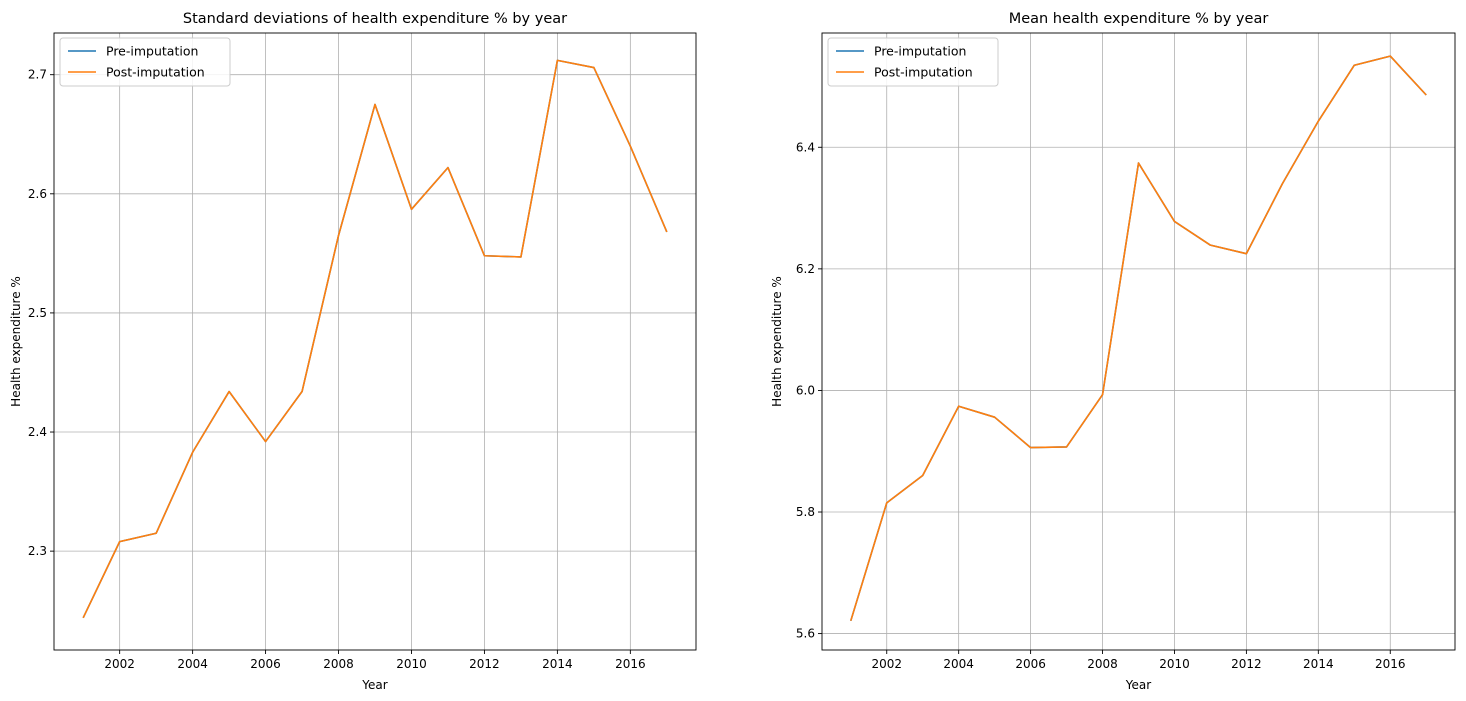 This screenshot has width=1466, height=701. I want to click on y-tick-label: 6.4, so click(805, 147).